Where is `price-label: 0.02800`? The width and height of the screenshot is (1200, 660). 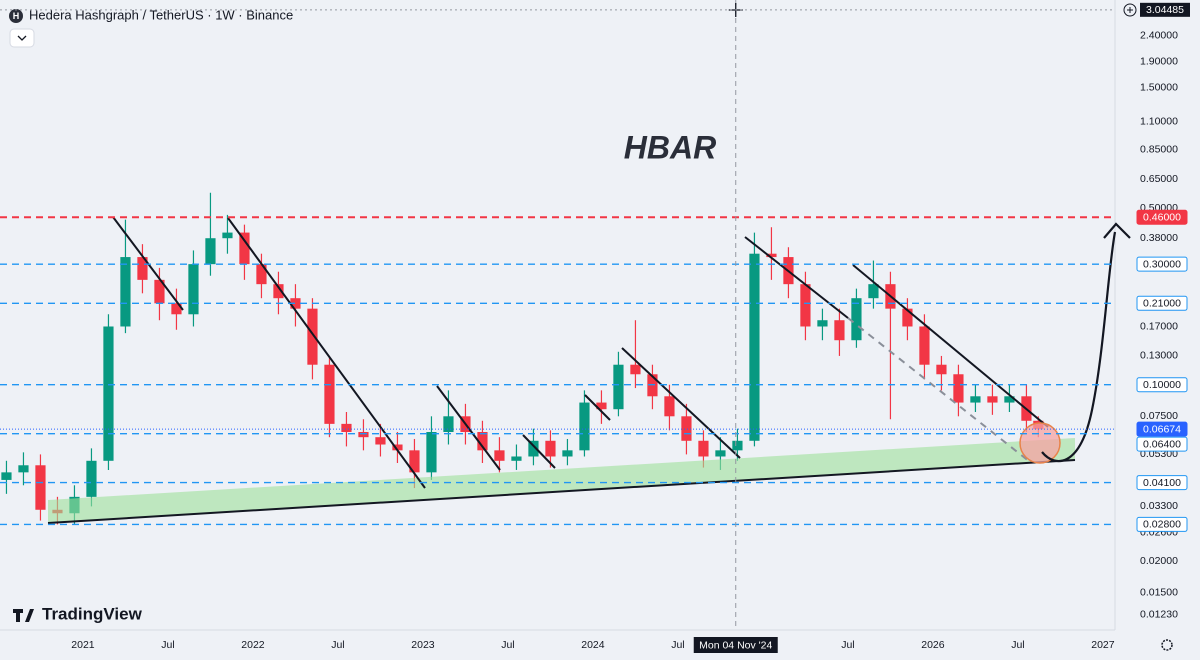
price-label: 0.02800 is located at coordinates (1162, 525).